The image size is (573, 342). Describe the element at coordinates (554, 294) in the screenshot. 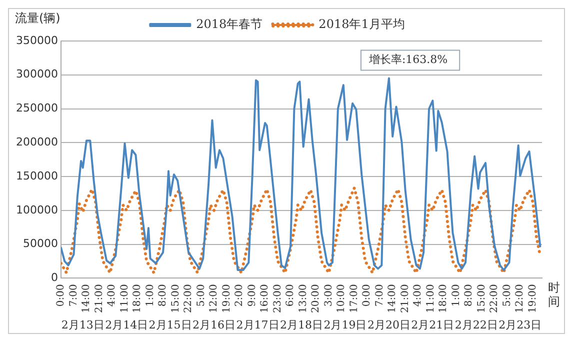

I see `x-axis-title: 时间` at that location.